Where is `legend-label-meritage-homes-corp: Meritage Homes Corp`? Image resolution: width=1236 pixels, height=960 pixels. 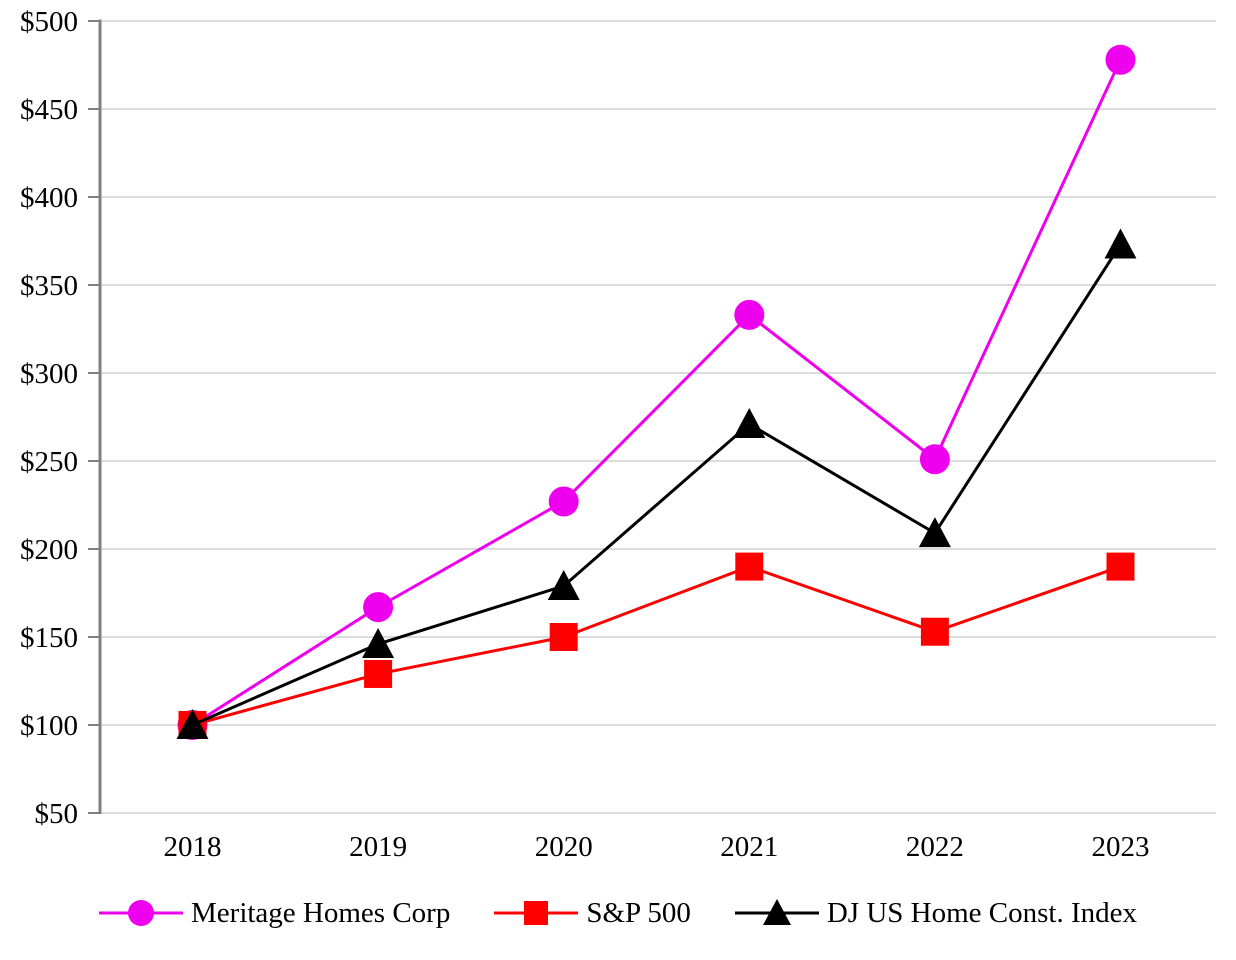
legend-label-meritage-homes-corp: Meritage Homes Corp is located at coordinates (321, 913).